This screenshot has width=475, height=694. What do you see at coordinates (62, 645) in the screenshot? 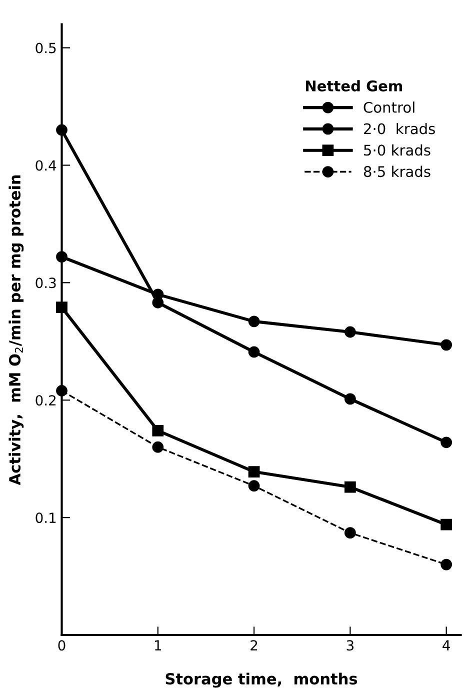
I see `x-tick-label: 0` at bounding box center [62, 645].